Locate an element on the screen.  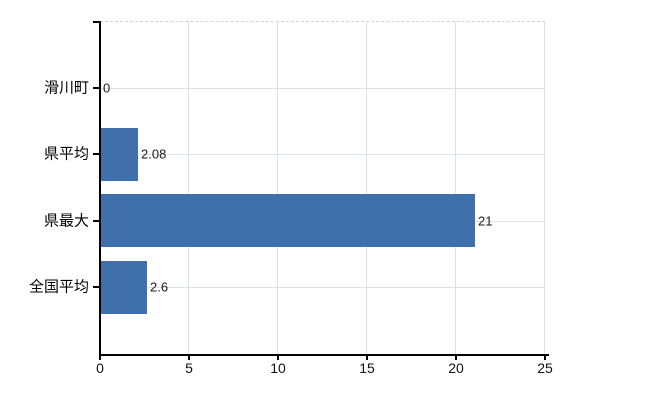
x-axis-line is located at coordinates (324, 355).